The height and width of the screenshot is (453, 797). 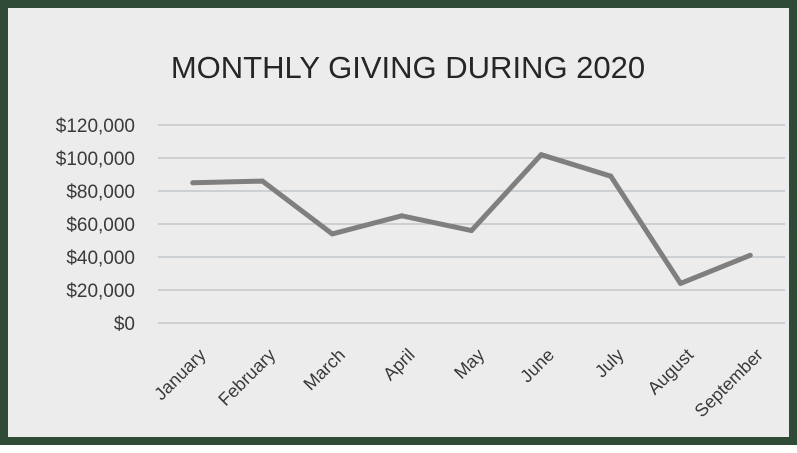 What do you see at coordinates (124, 324) in the screenshot?
I see `y-tick-label: $0` at bounding box center [124, 324].